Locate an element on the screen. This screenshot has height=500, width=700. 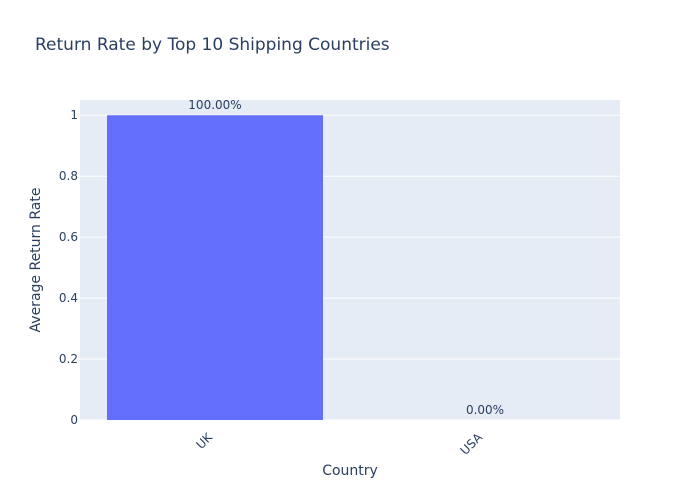
y-tick-label: 0.4 is located at coordinates (68, 298).